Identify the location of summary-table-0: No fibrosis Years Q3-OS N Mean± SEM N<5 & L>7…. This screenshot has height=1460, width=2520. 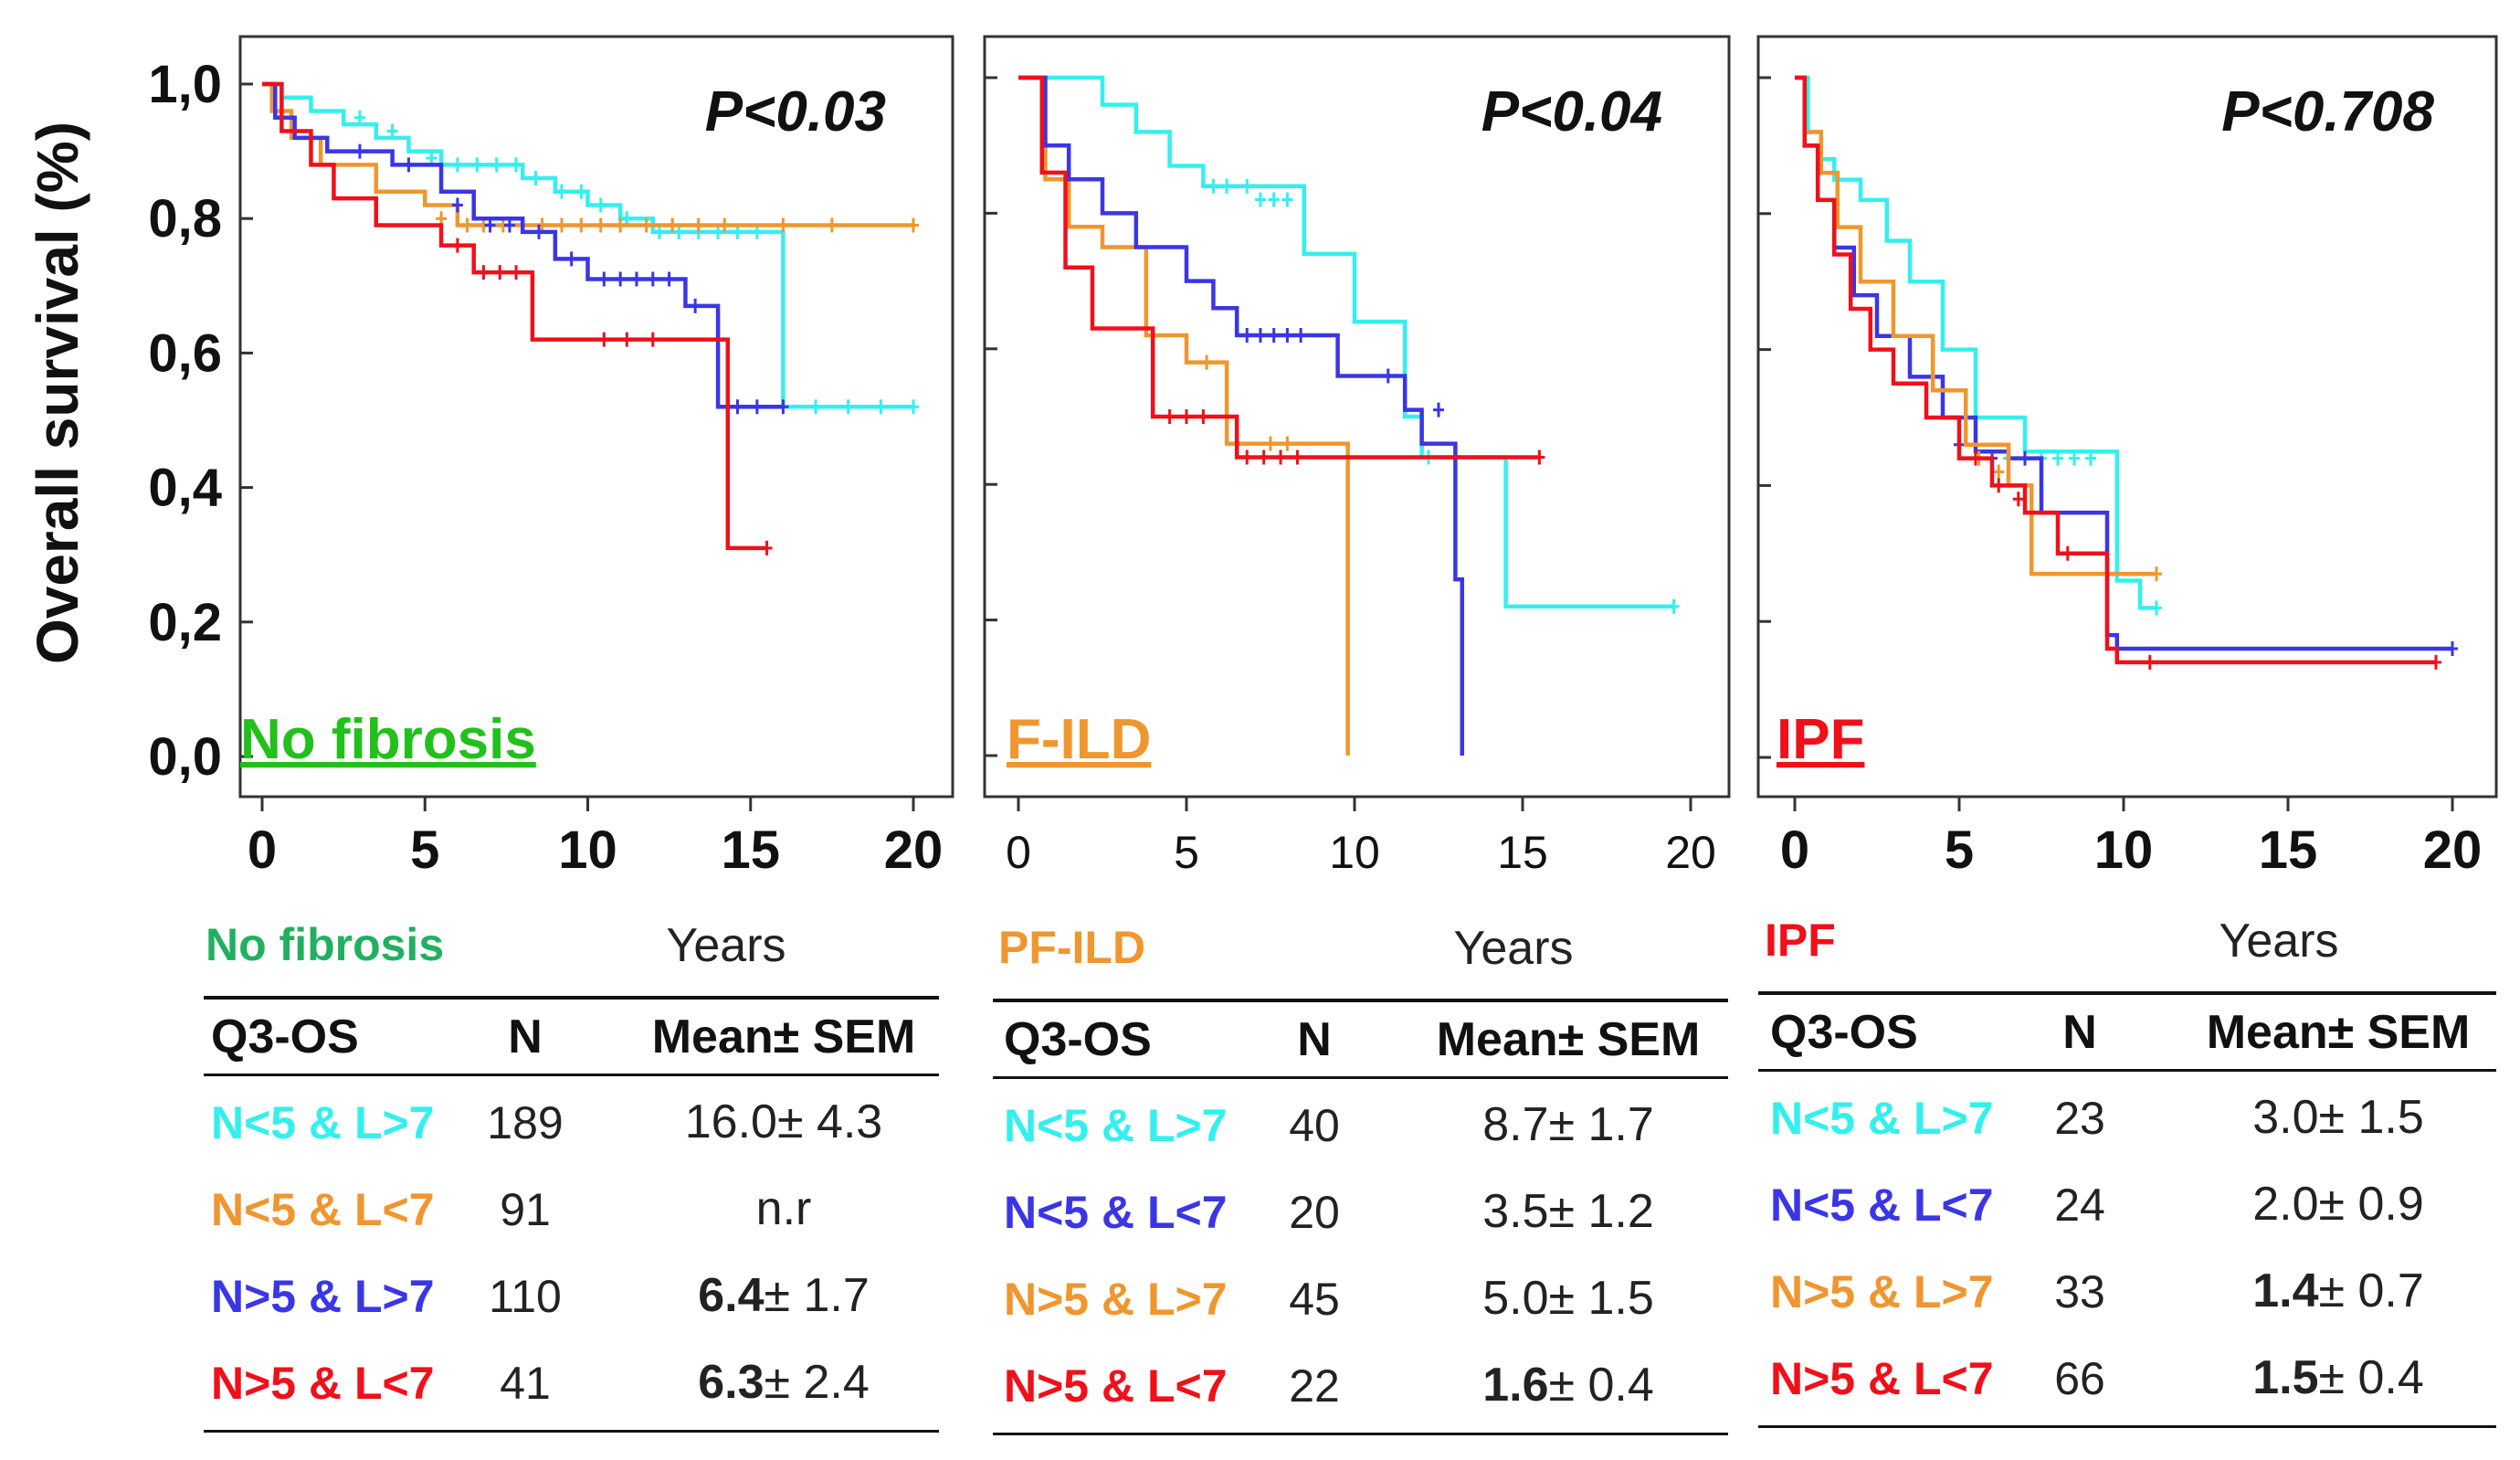
(571, 1183).